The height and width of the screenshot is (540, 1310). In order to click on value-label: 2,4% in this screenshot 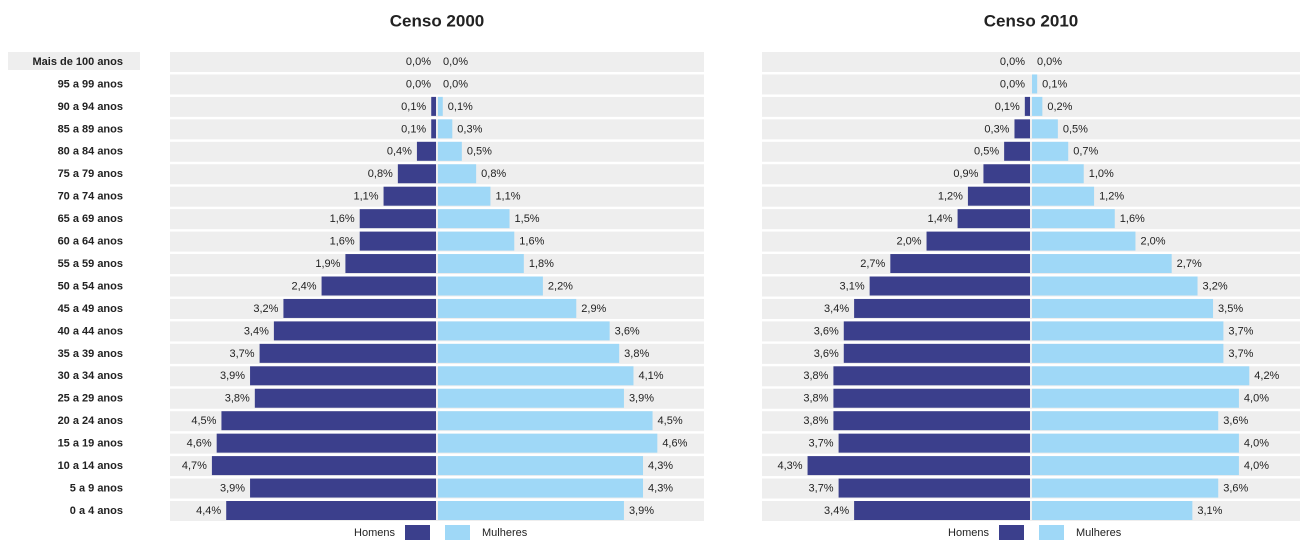, I will do `click(303, 286)`.